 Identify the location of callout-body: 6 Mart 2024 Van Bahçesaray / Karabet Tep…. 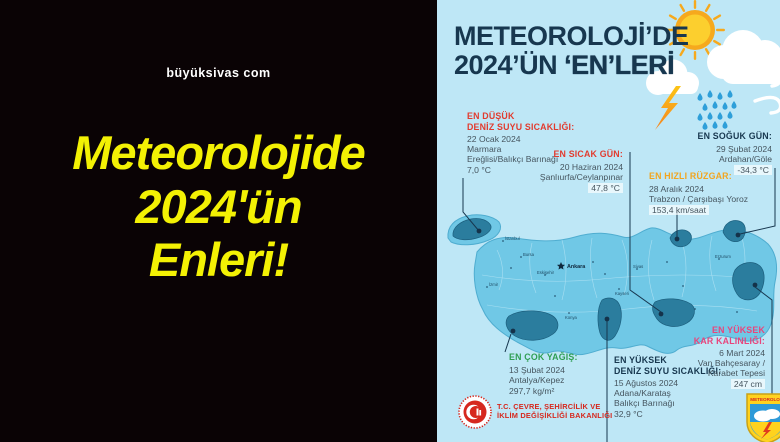
(731, 363).